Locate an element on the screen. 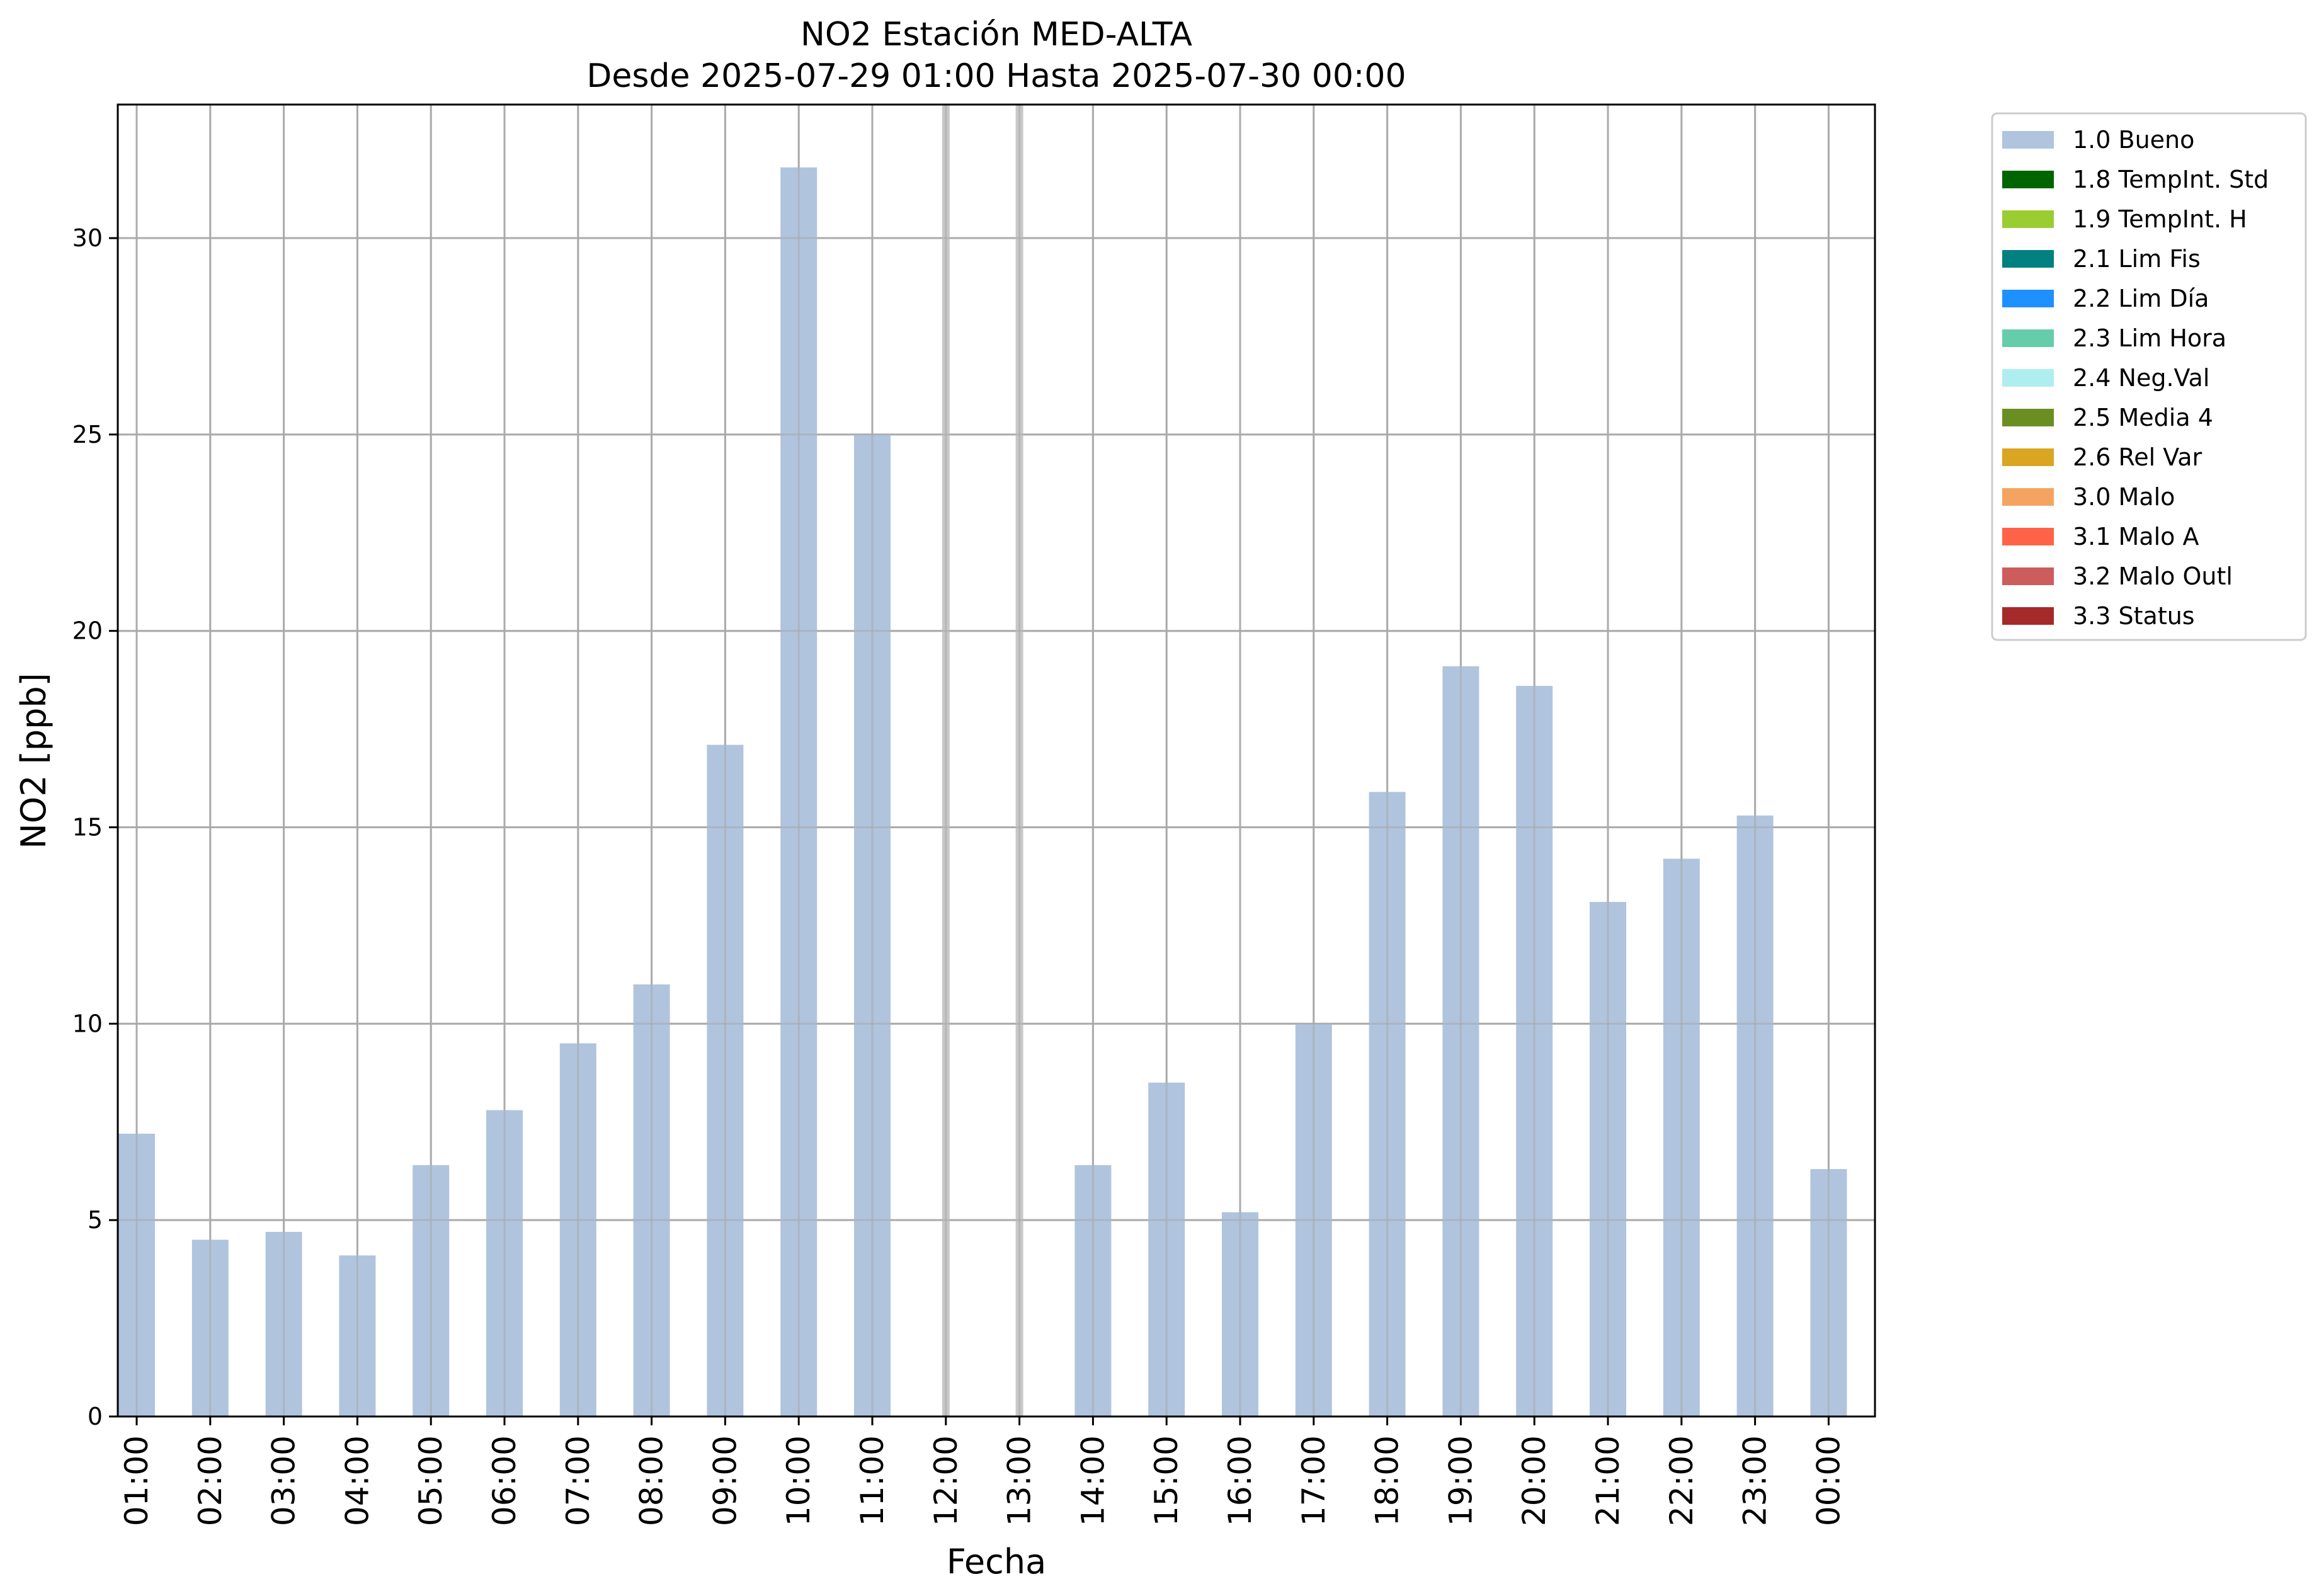 The height and width of the screenshot is (1596, 2319). y-tick-label: 5 is located at coordinates (95, 1220).